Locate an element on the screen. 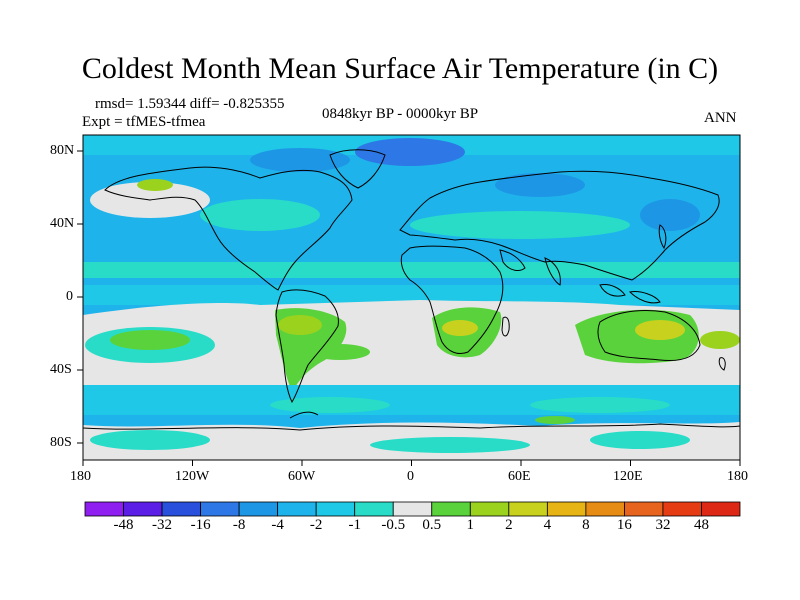 Image resolution: width=800 pixels, height=600 pixels. new-zealand-coast is located at coordinates (722, 364).